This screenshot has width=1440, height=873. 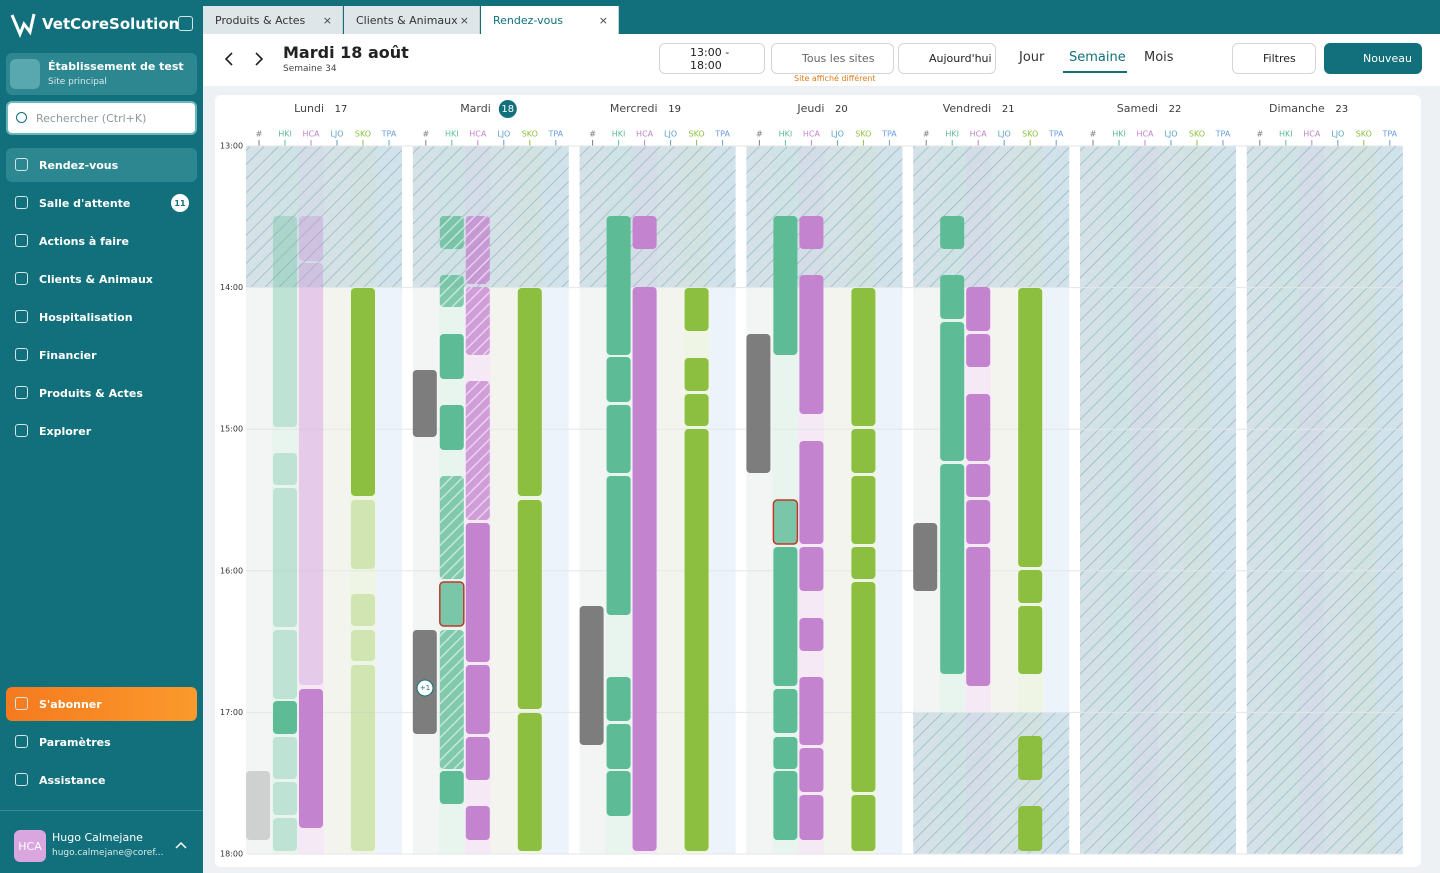 I want to click on nav-item: Hospitalisation, so click(x=101, y=317).